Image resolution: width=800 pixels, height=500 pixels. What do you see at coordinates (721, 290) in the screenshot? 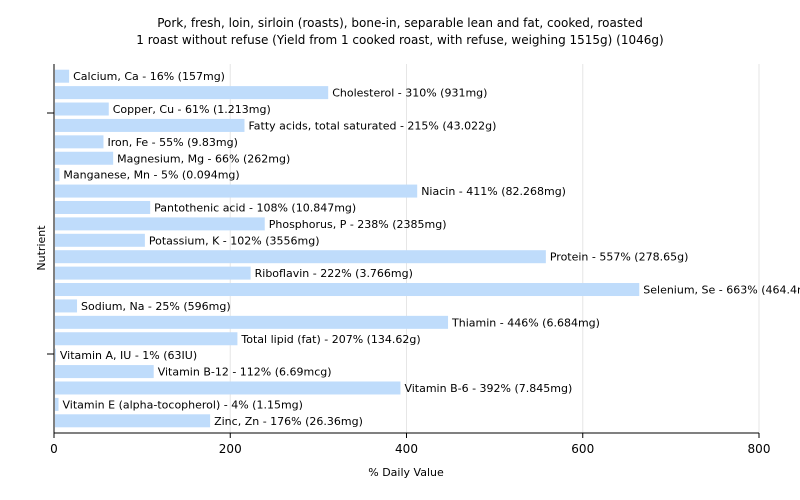
I see `bar-label: Selenium, Se - 663% (464.4mcg)` at bounding box center [721, 290].